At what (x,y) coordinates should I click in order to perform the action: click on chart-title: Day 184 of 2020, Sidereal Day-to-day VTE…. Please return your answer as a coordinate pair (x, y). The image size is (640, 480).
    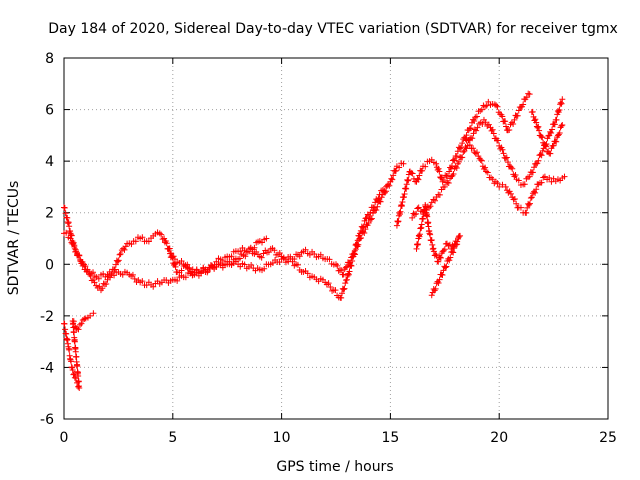
    Looking at the image, I should click on (333, 29).